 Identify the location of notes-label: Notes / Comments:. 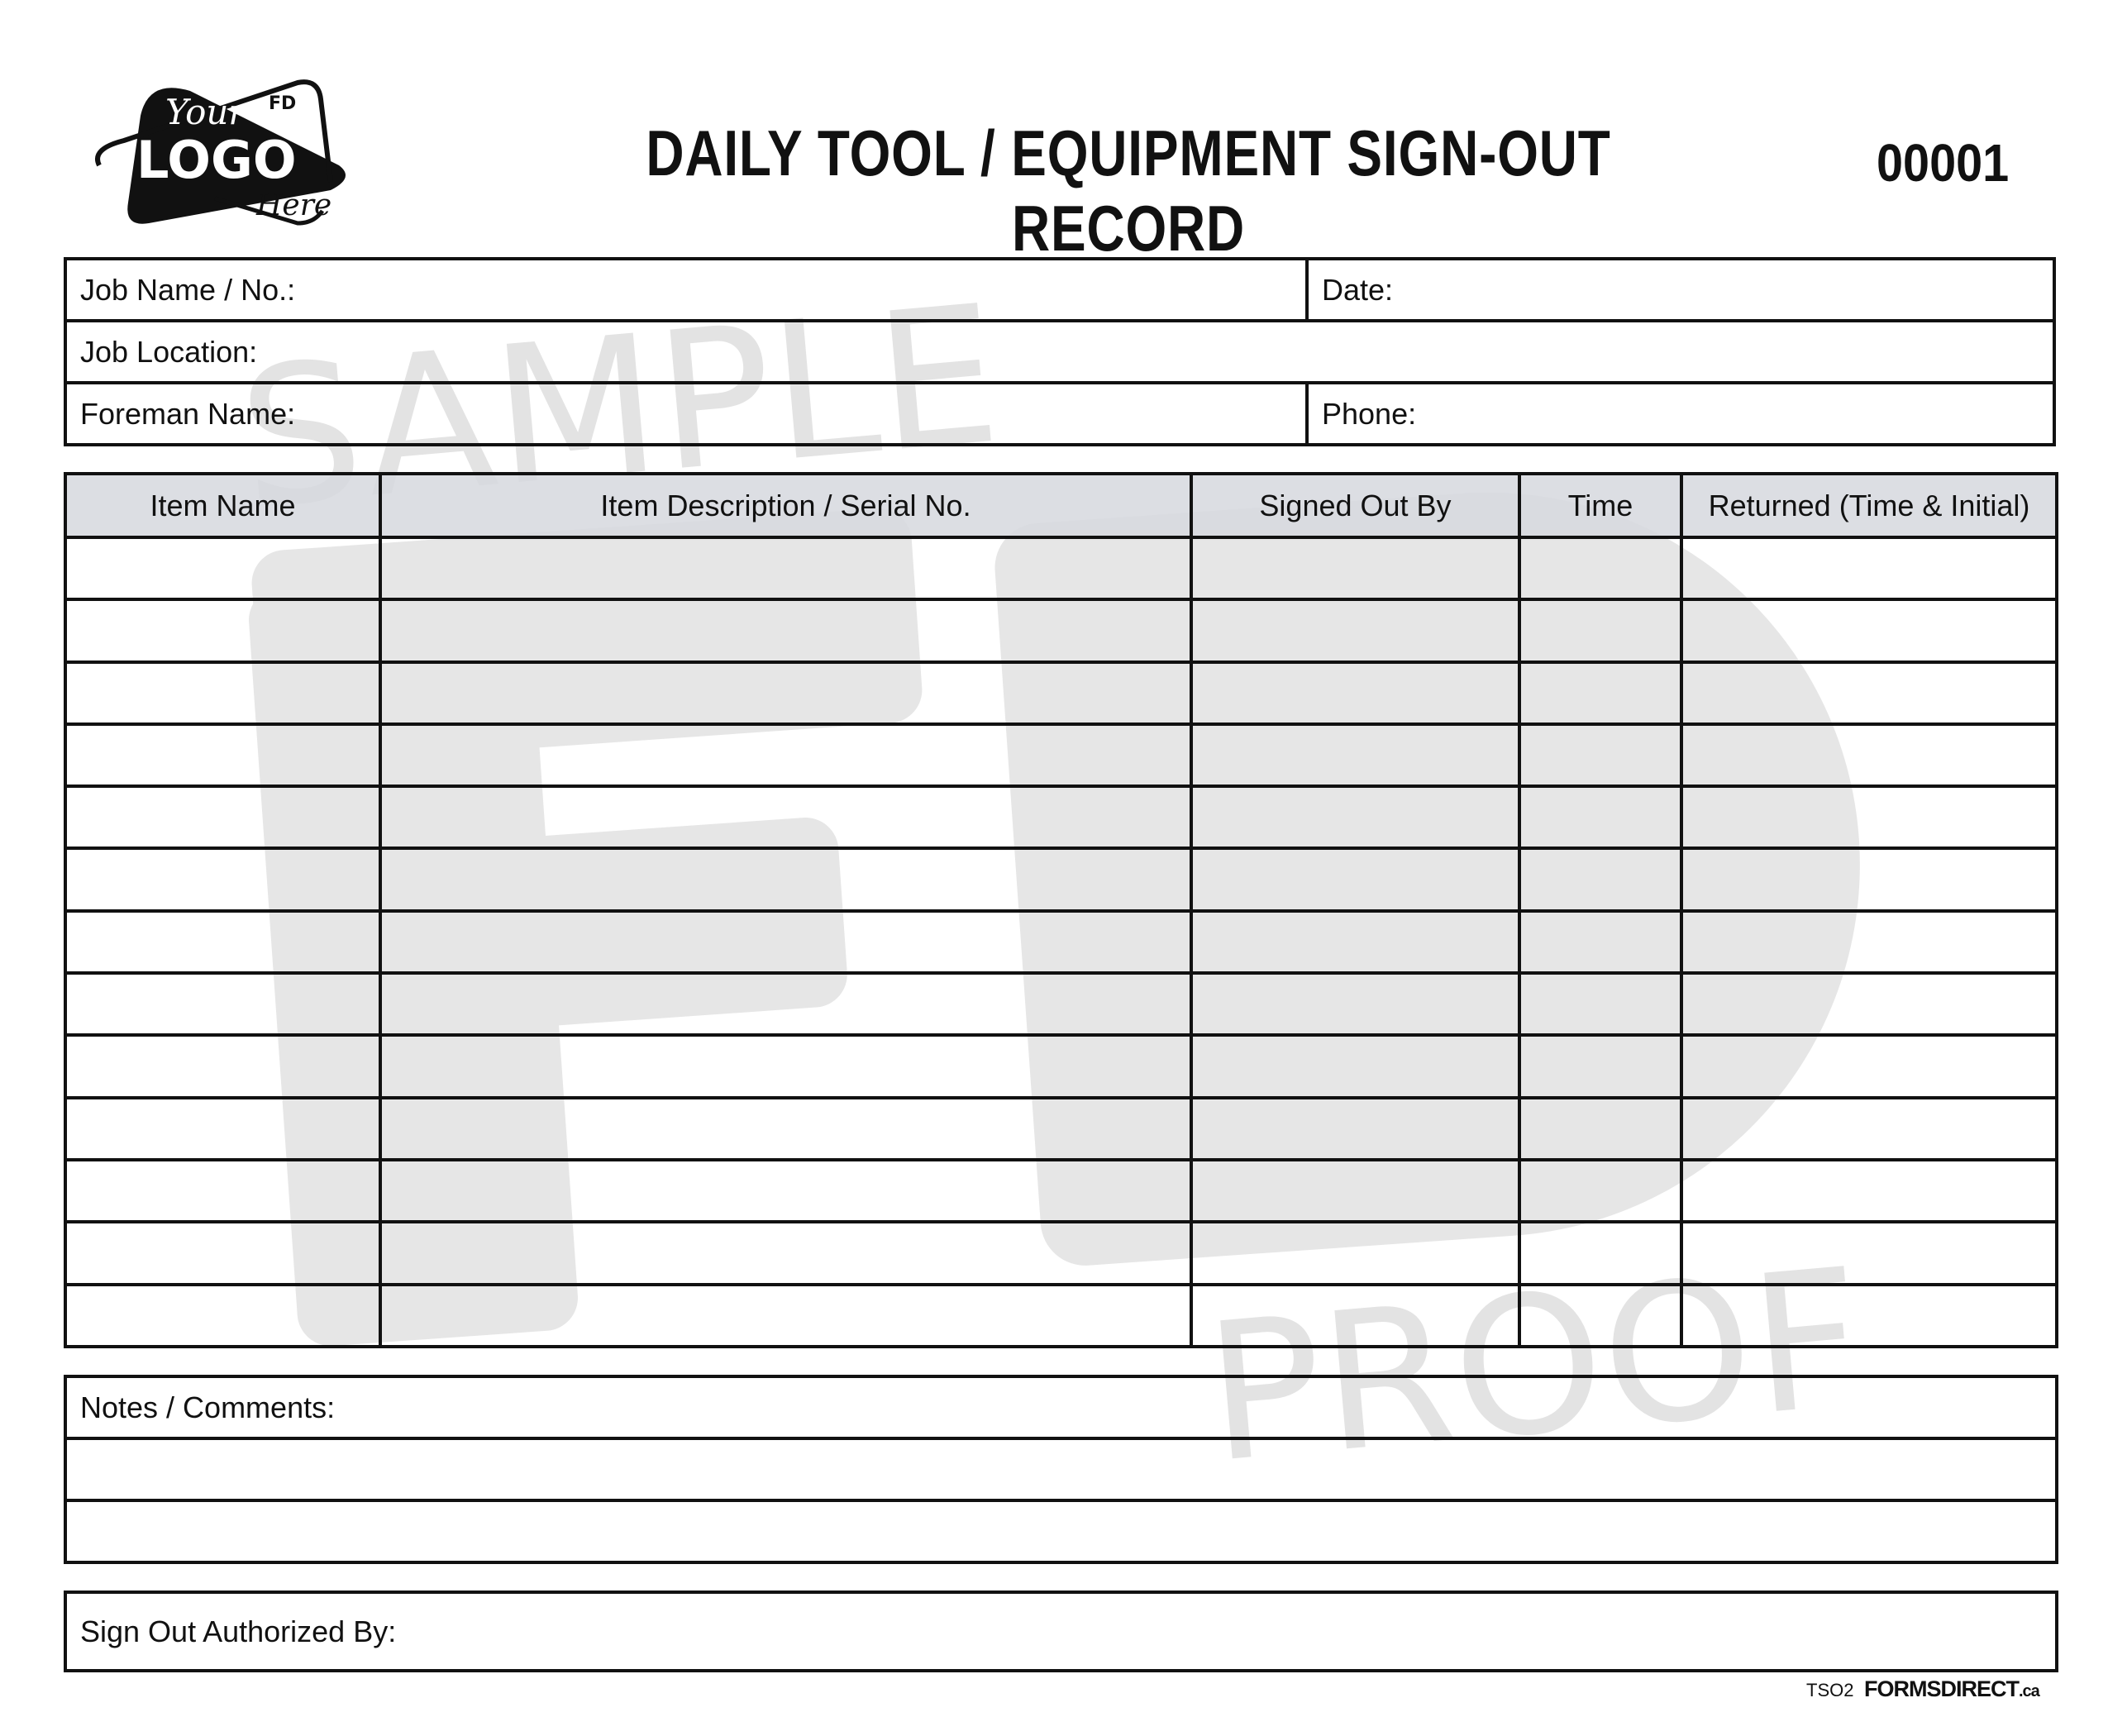
(1061, 1407).